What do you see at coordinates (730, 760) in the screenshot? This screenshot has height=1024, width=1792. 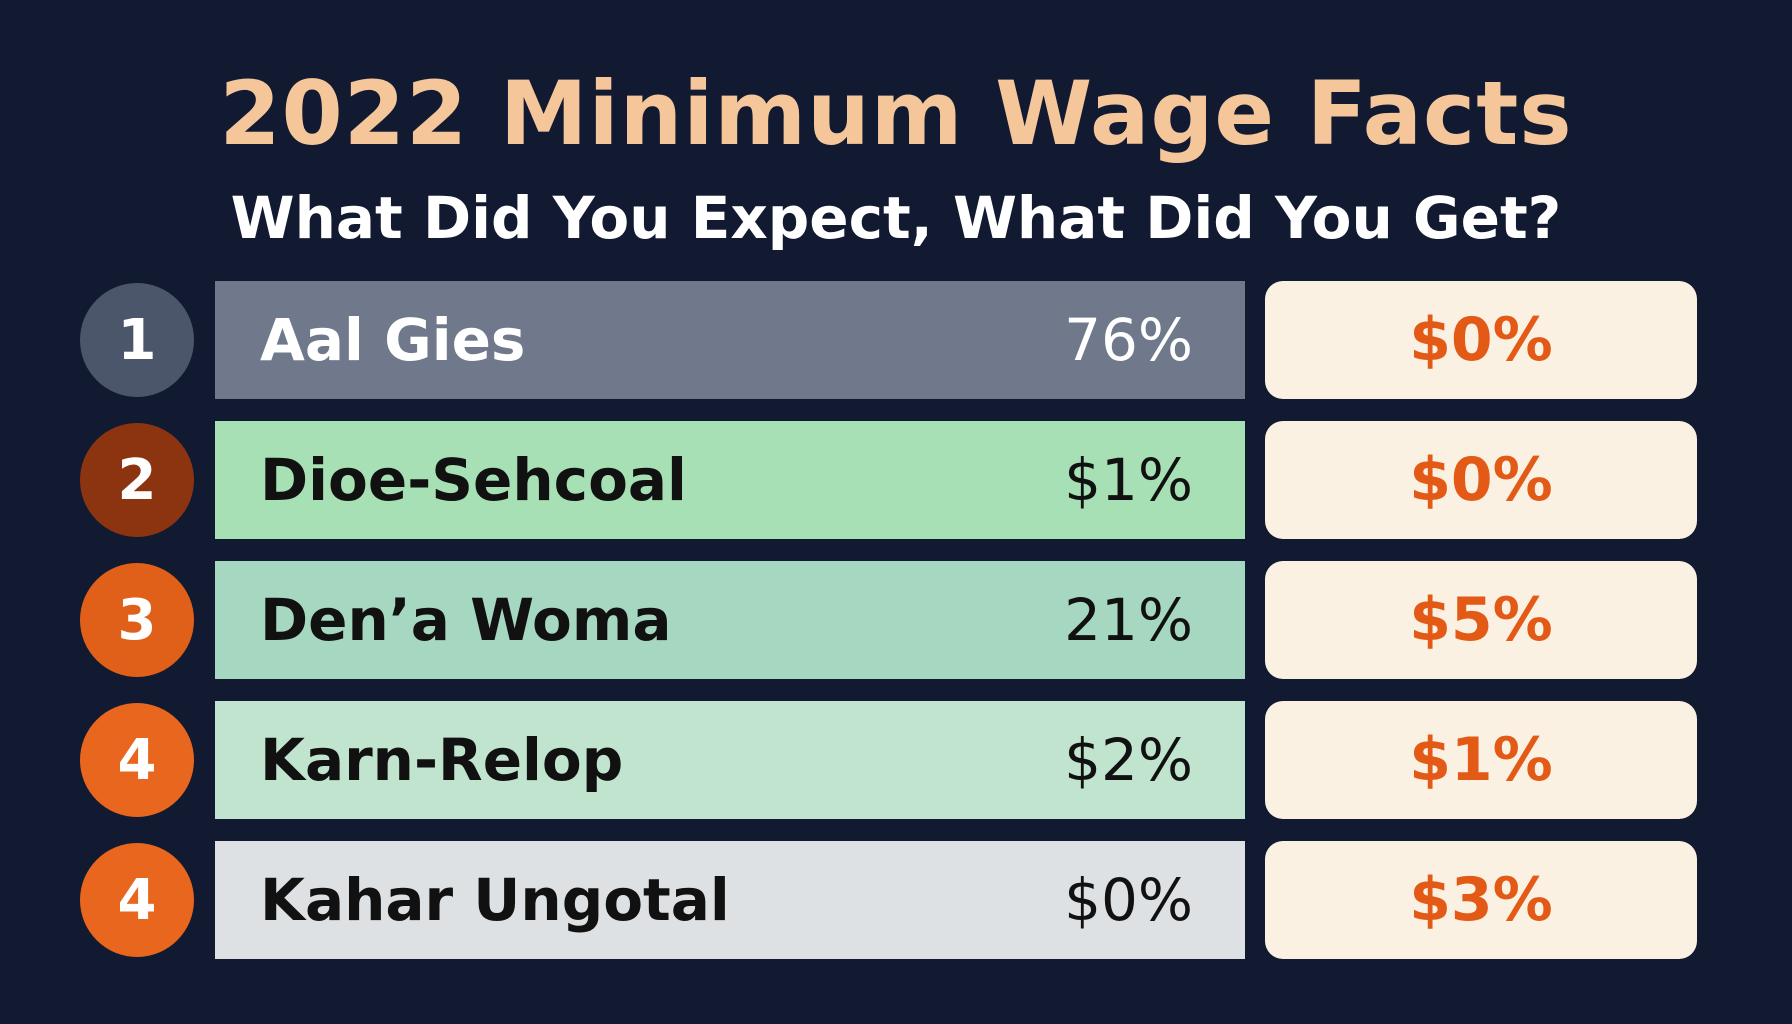 I see `name-bar: Karn-Relop $2%` at bounding box center [730, 760].